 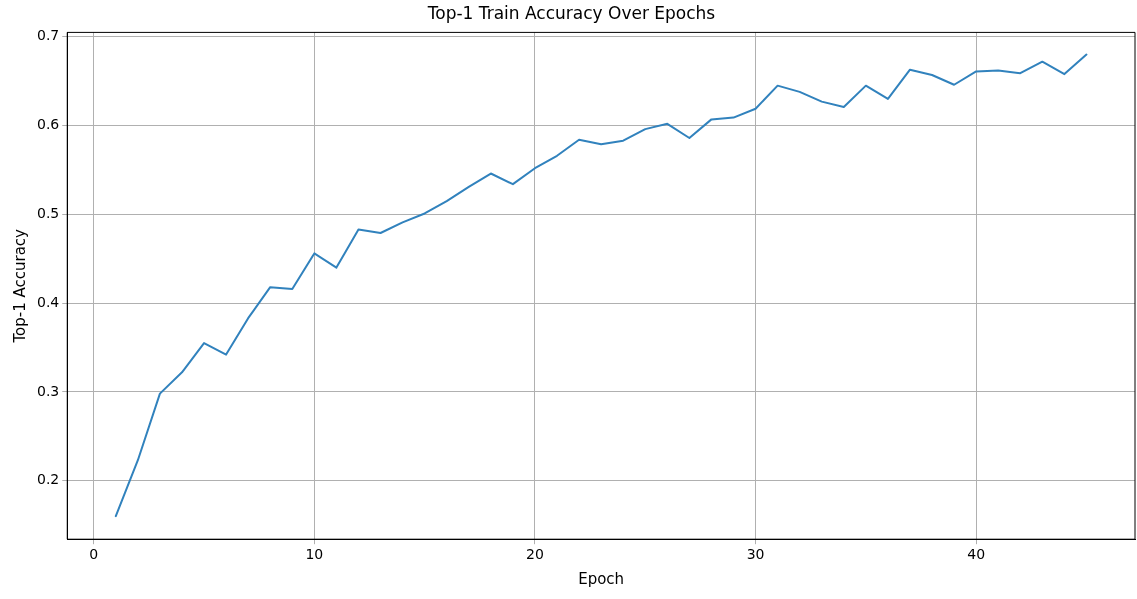 What do you see at coordinates (976, 554) in the screenshot?
I see `x-tick-label: 40` at bounding box center [976, 554].